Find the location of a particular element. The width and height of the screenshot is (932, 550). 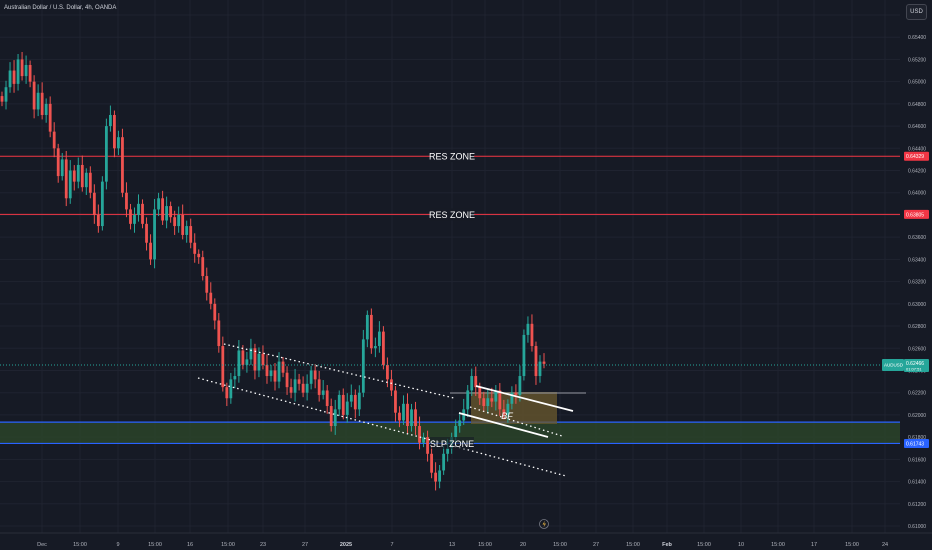

symbol-tag-label: AUDUSD is located at coordinates (894, 365).